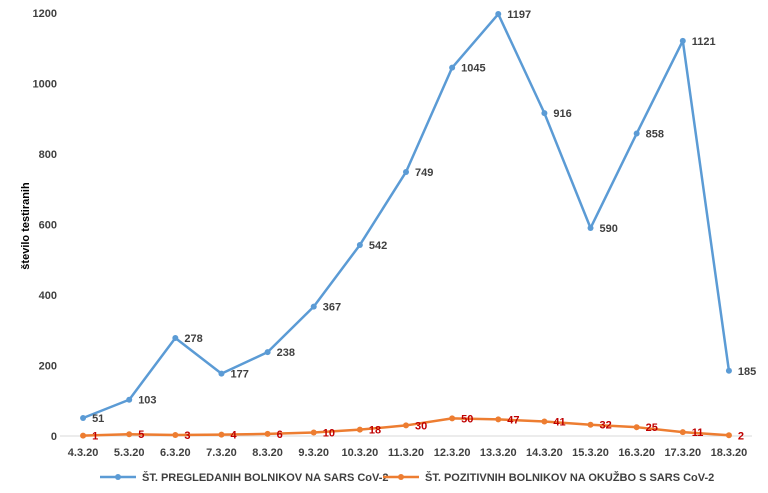  What do you see at coordinates (48, 367) in the screenshot?
I see `y-tick-label: 200` at bounding box center [48, 367].